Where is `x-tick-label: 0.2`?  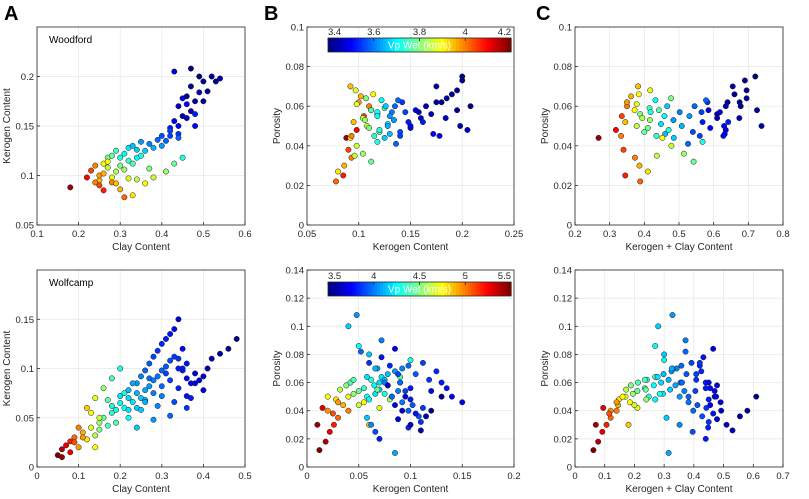
x-tick-label: 0.2 is located at coordinates (513, 476).